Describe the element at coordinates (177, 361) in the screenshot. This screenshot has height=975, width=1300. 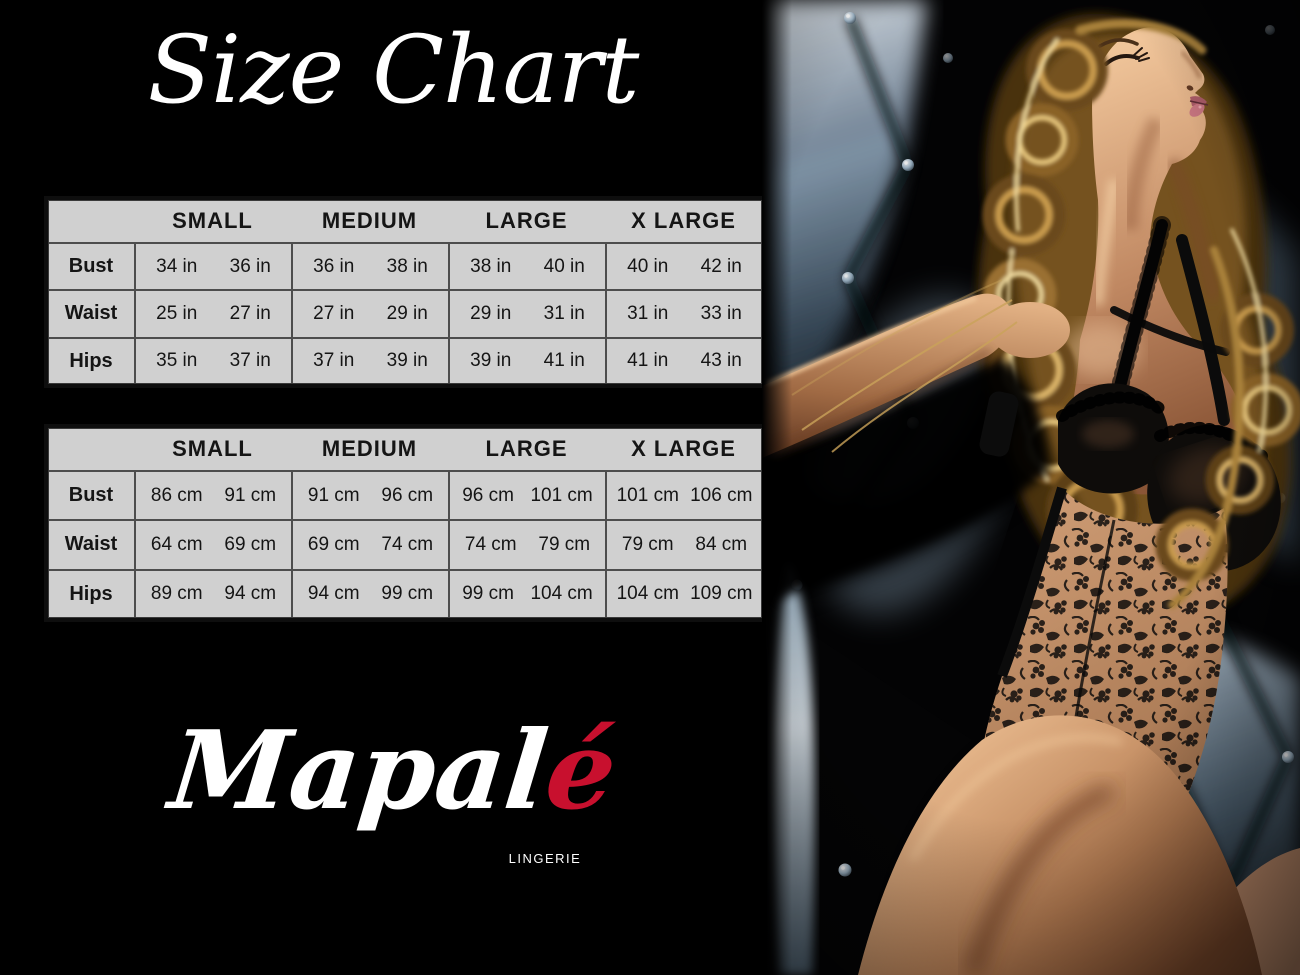
I see `value: 35 in` at that location.